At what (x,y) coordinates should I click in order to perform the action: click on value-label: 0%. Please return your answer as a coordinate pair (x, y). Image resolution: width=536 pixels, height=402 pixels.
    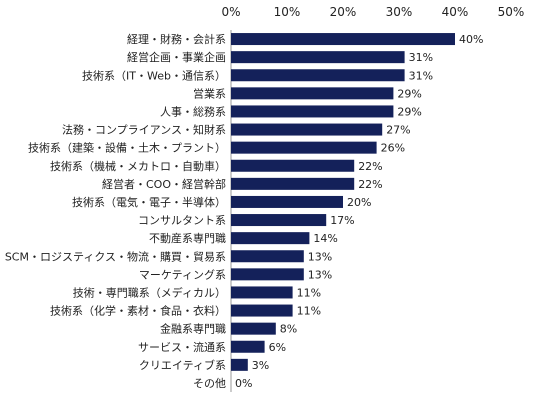
    Looking at the image, I should click on (243, 383).